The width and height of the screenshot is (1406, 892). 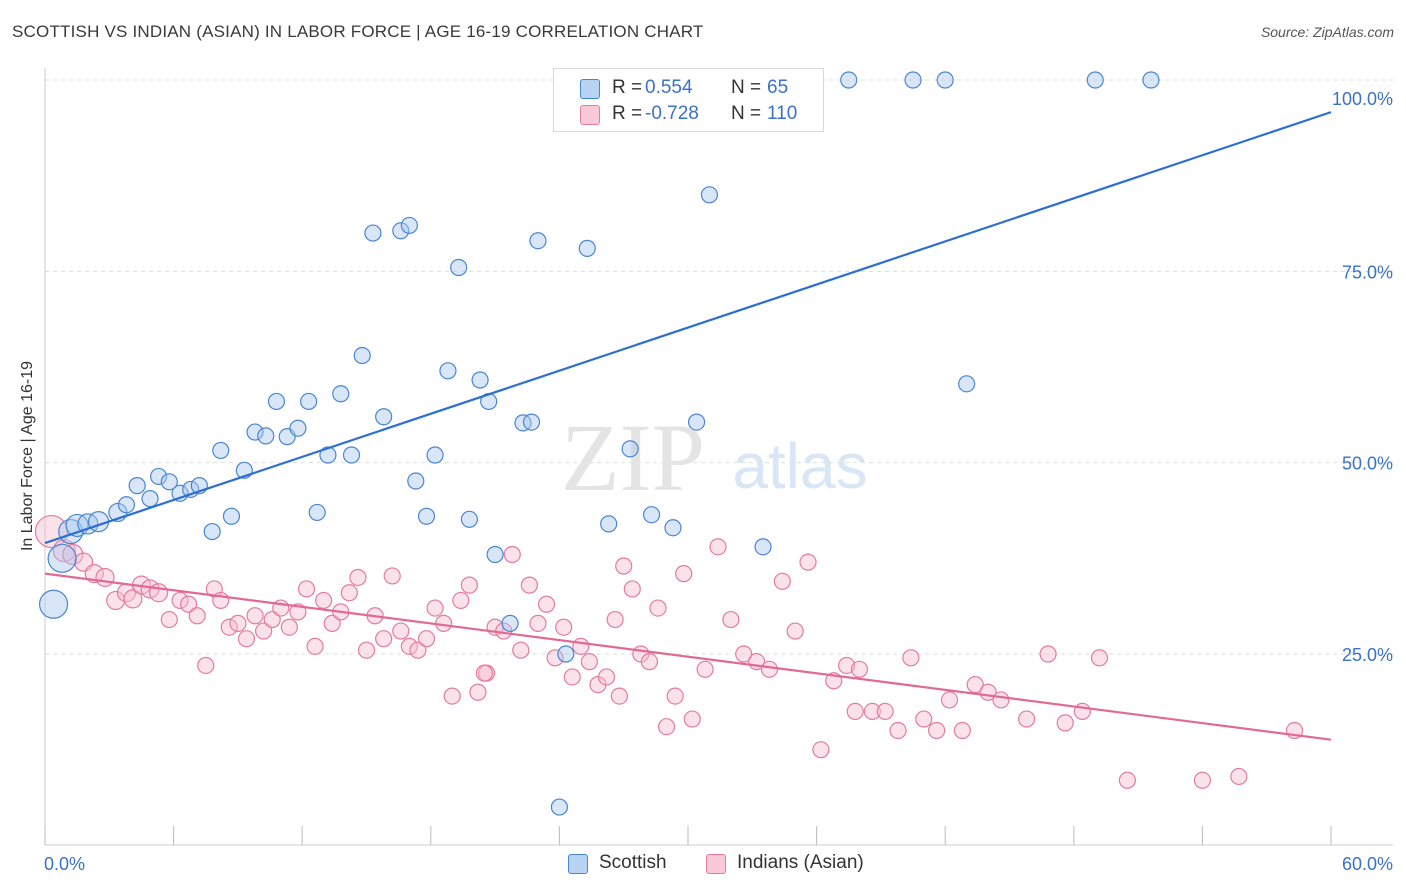 I want to click on r-value: -0.728, so click(x=672, y=113).